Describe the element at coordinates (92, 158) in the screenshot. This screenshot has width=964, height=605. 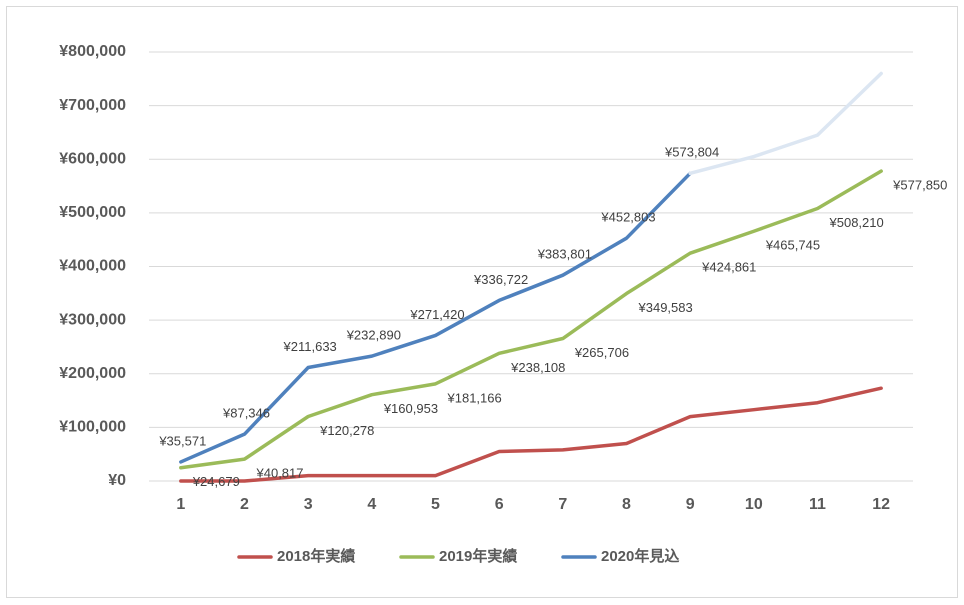
I see `y-tick-label: ¥600,000` at that location.